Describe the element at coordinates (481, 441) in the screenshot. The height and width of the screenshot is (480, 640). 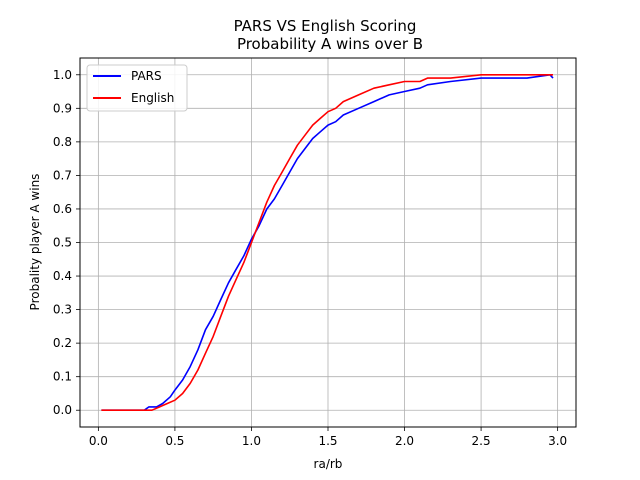
I see `x-tick-label: 2.5` at that location.